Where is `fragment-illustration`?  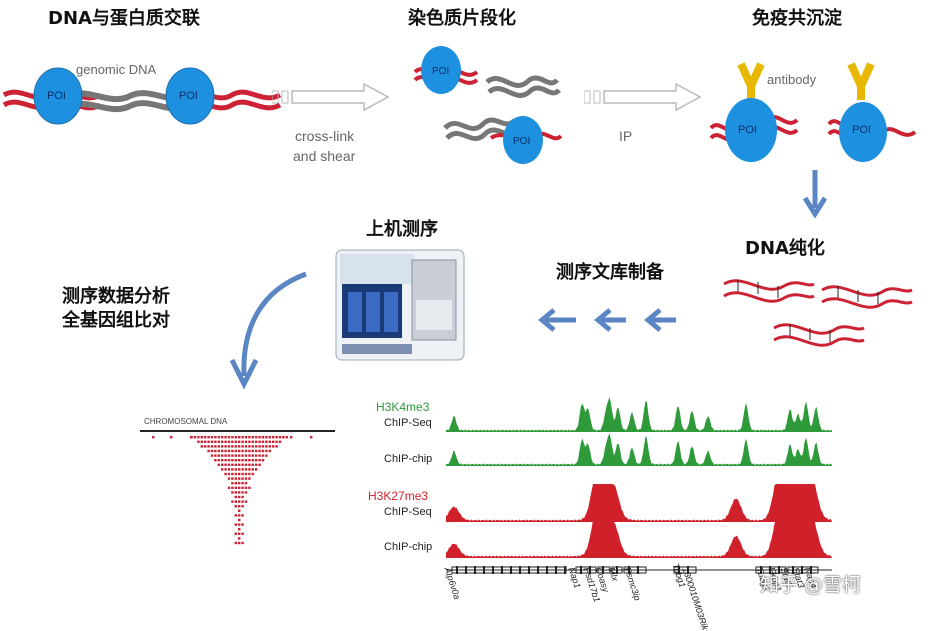 fragment-illustration is located at coordinates (488, 105).